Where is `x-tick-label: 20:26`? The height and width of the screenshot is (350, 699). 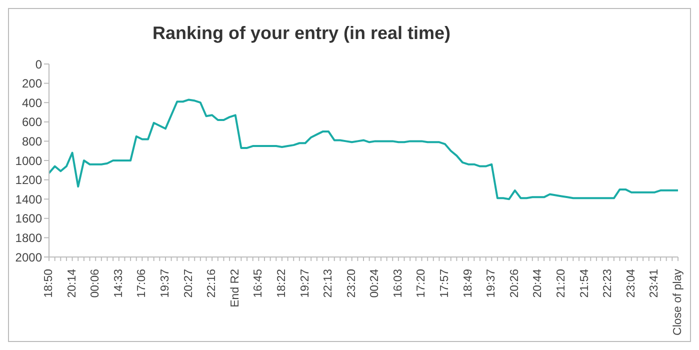
x-tick-label: 20:26 is located at coordinates (514, 283).